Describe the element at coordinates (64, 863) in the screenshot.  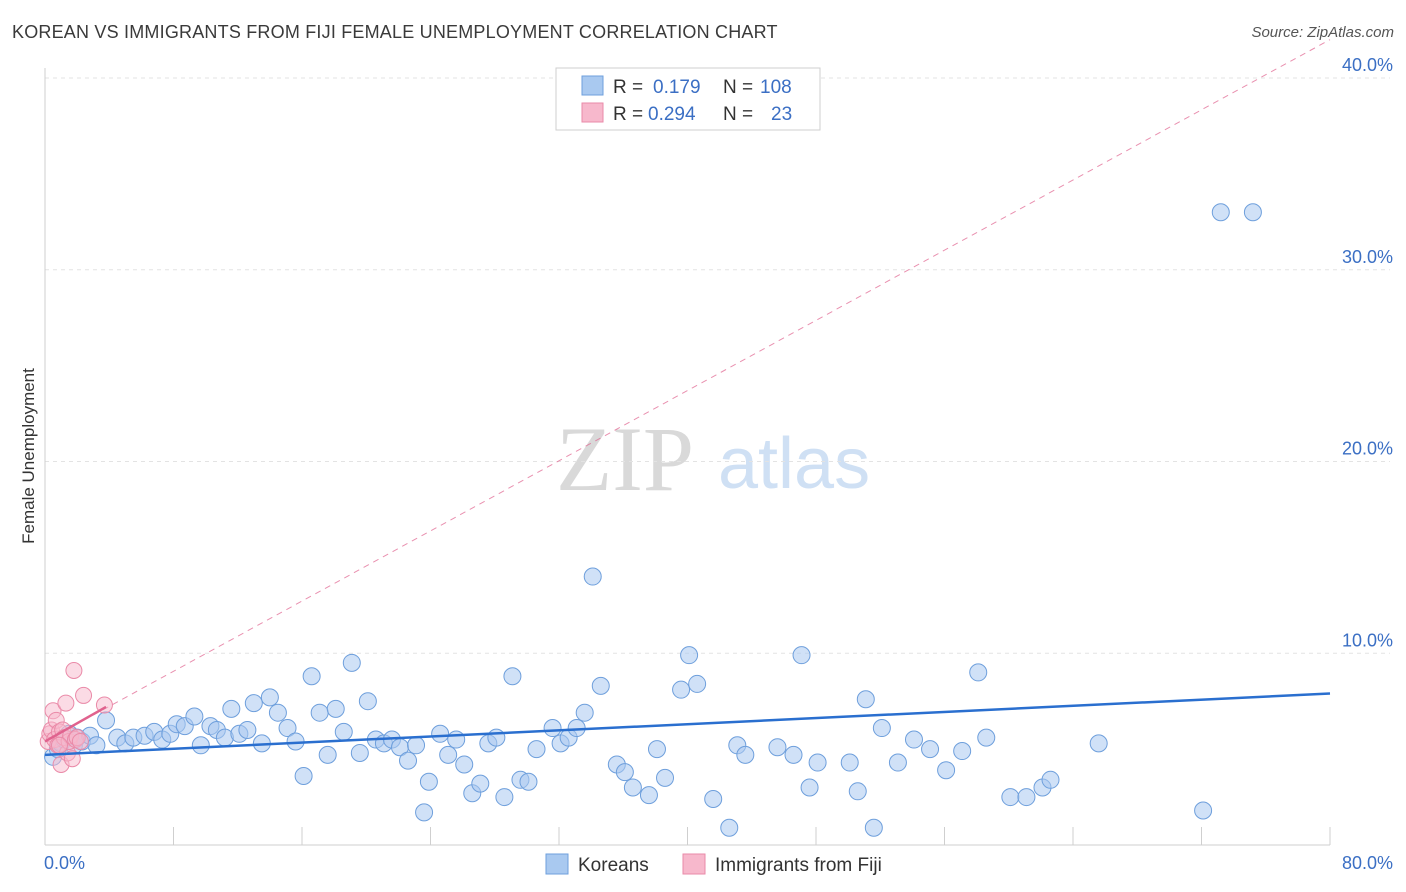
I see `x-tick-label-min: 0.0%` at that location.